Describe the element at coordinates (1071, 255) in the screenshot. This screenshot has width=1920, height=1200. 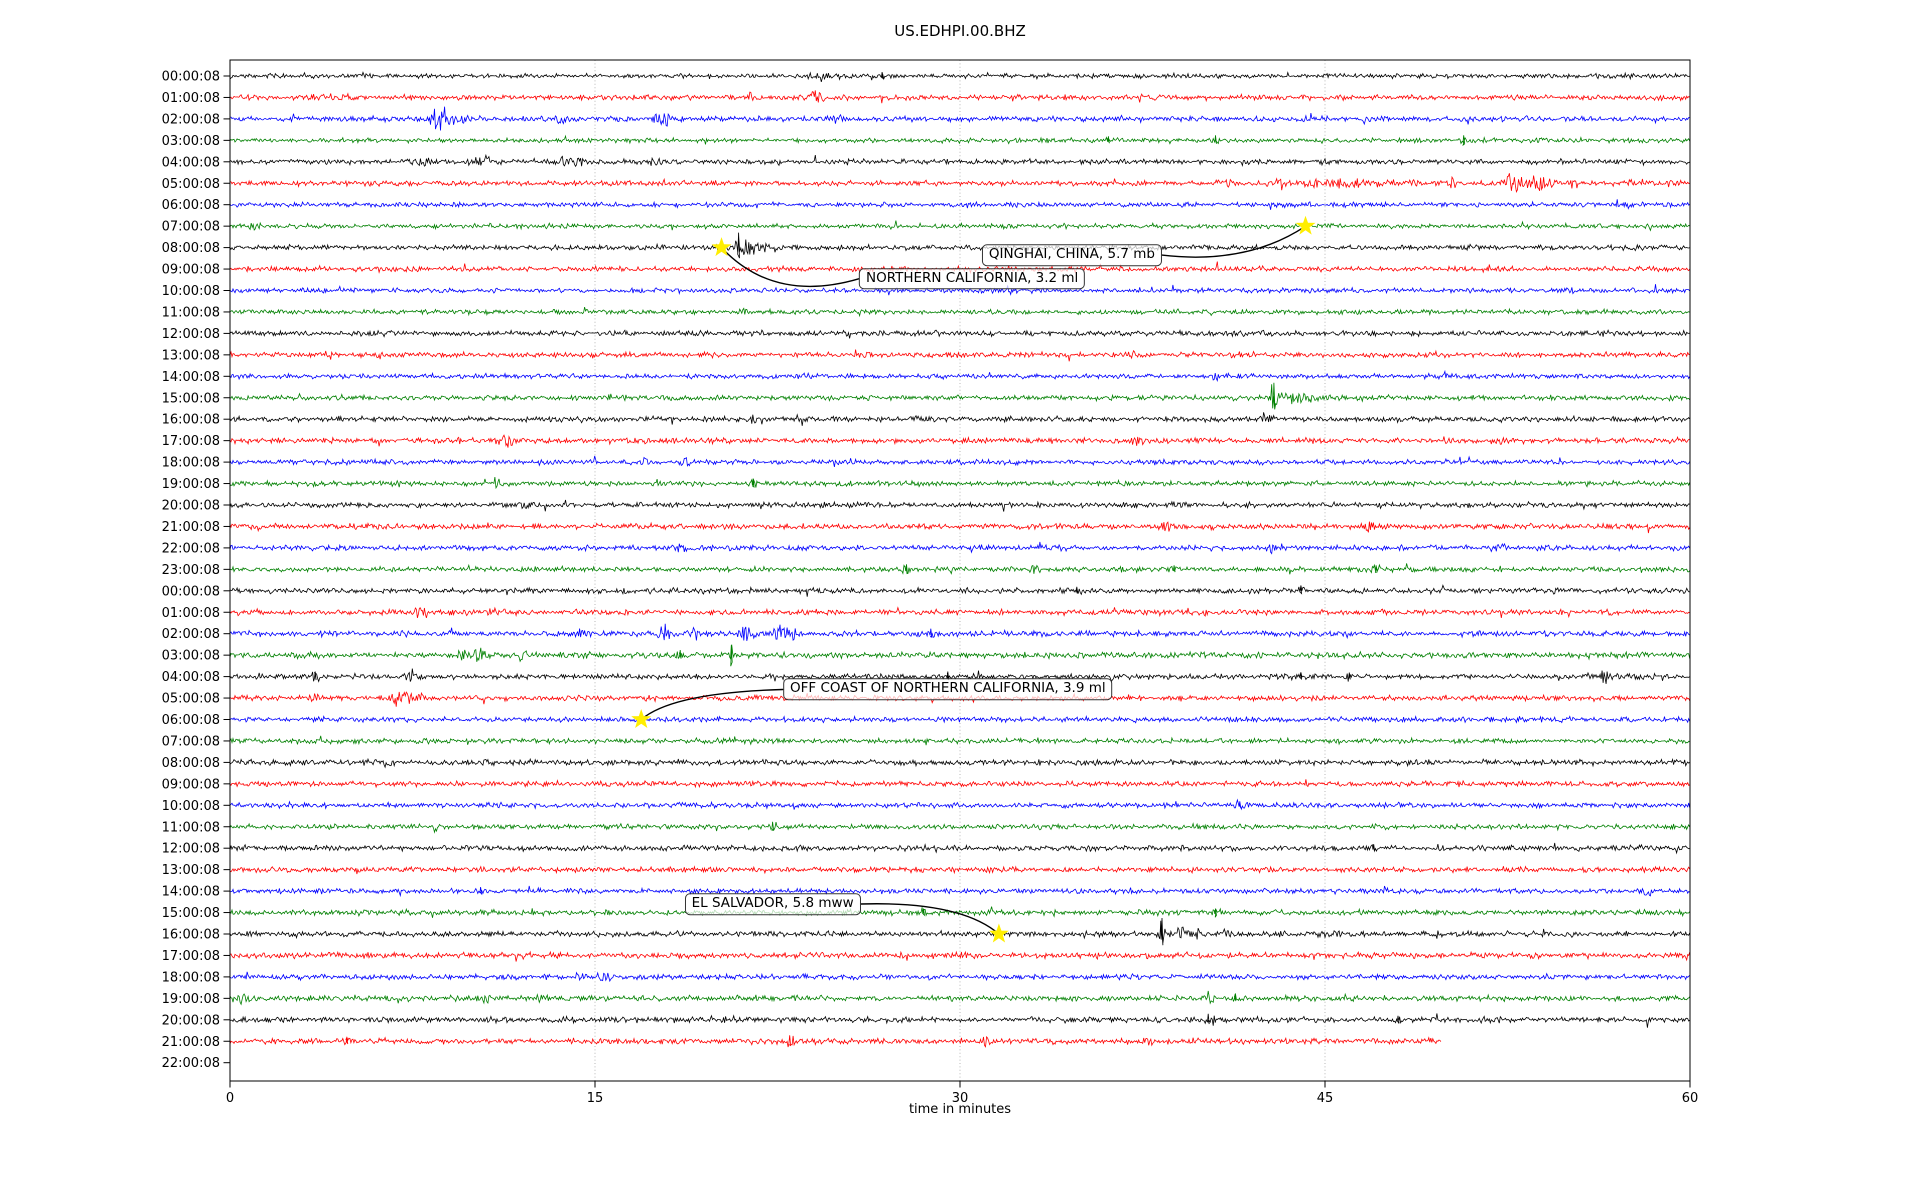
I see `event-annotation-box: QINGHAI, CHINA, 5.7 mb` at that location.